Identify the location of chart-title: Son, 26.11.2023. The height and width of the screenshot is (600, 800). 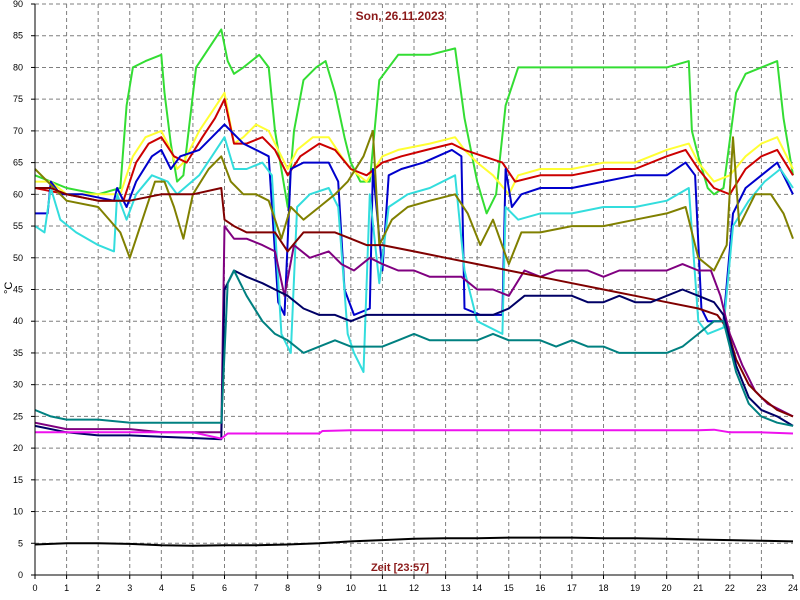
(400, 16).